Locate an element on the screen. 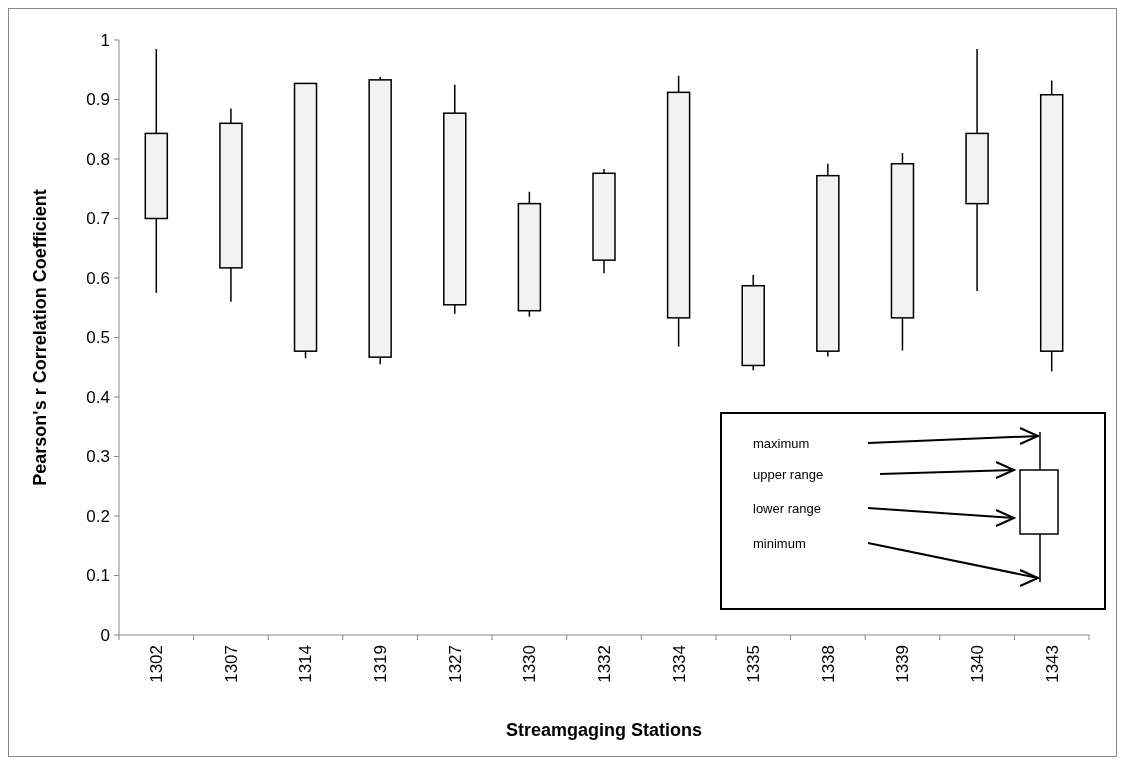  y-tick-label: 0.5 is located at coordinates (98, 338).